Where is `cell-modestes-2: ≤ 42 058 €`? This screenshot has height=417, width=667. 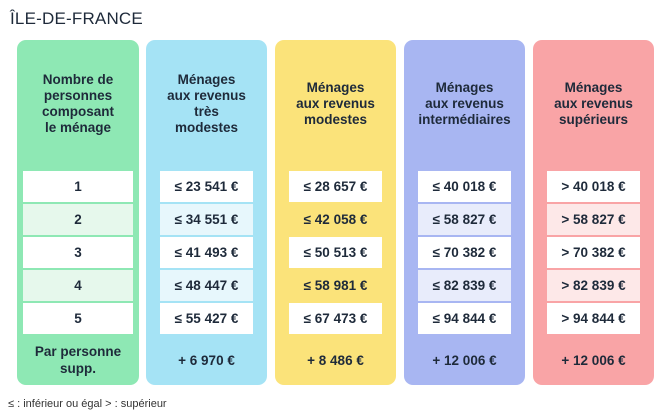
cell-modestes-2: ≤ 42 058 € is located at coordinates (335, 219).